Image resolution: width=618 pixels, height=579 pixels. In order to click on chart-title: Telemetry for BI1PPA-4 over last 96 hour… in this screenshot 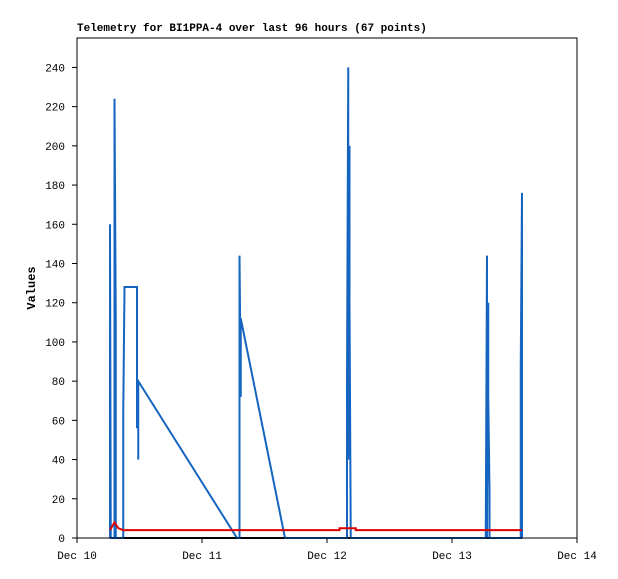, I will do `click(252, 29)`.